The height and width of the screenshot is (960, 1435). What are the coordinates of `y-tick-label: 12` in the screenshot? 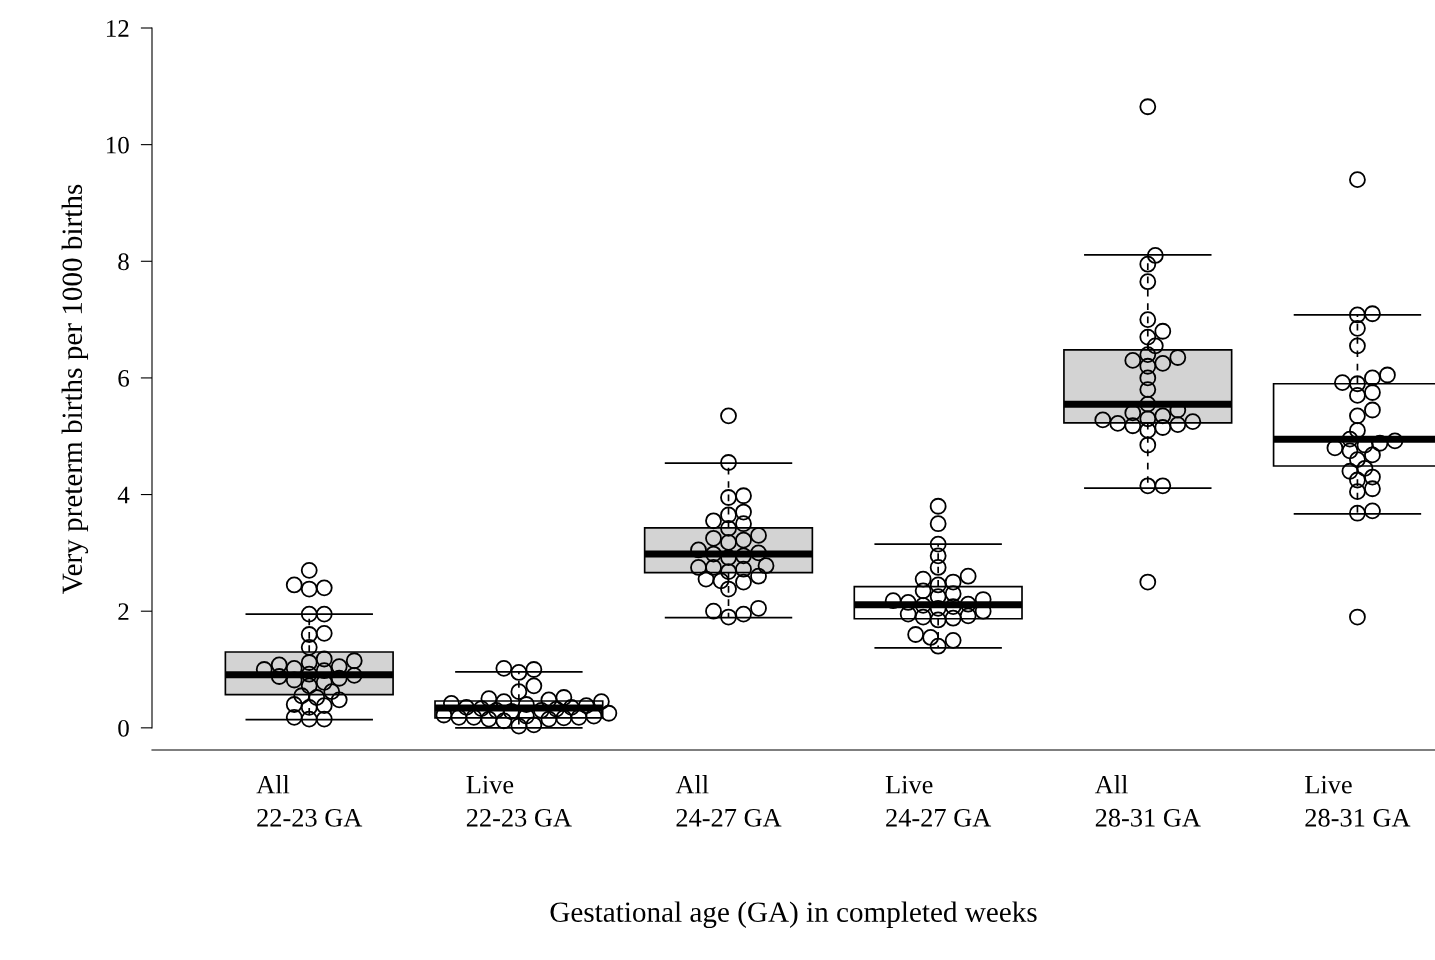 It's located at (117, 28).